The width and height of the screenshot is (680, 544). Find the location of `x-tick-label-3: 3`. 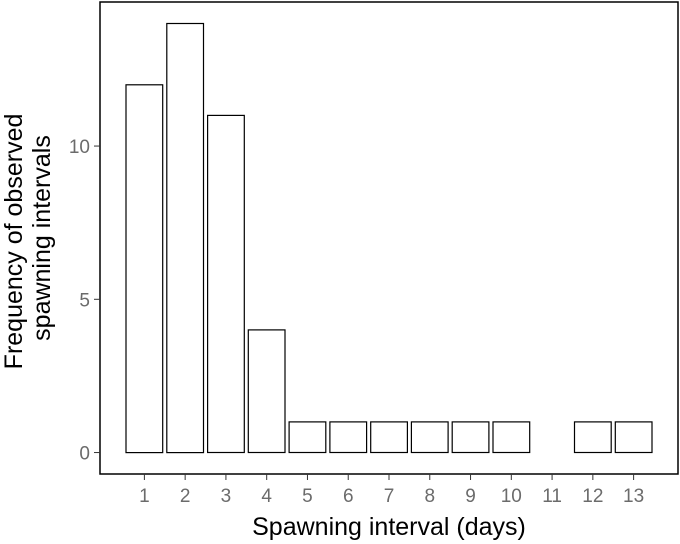

x-tick-label-3: 3 is located at coordinates (226, 496).